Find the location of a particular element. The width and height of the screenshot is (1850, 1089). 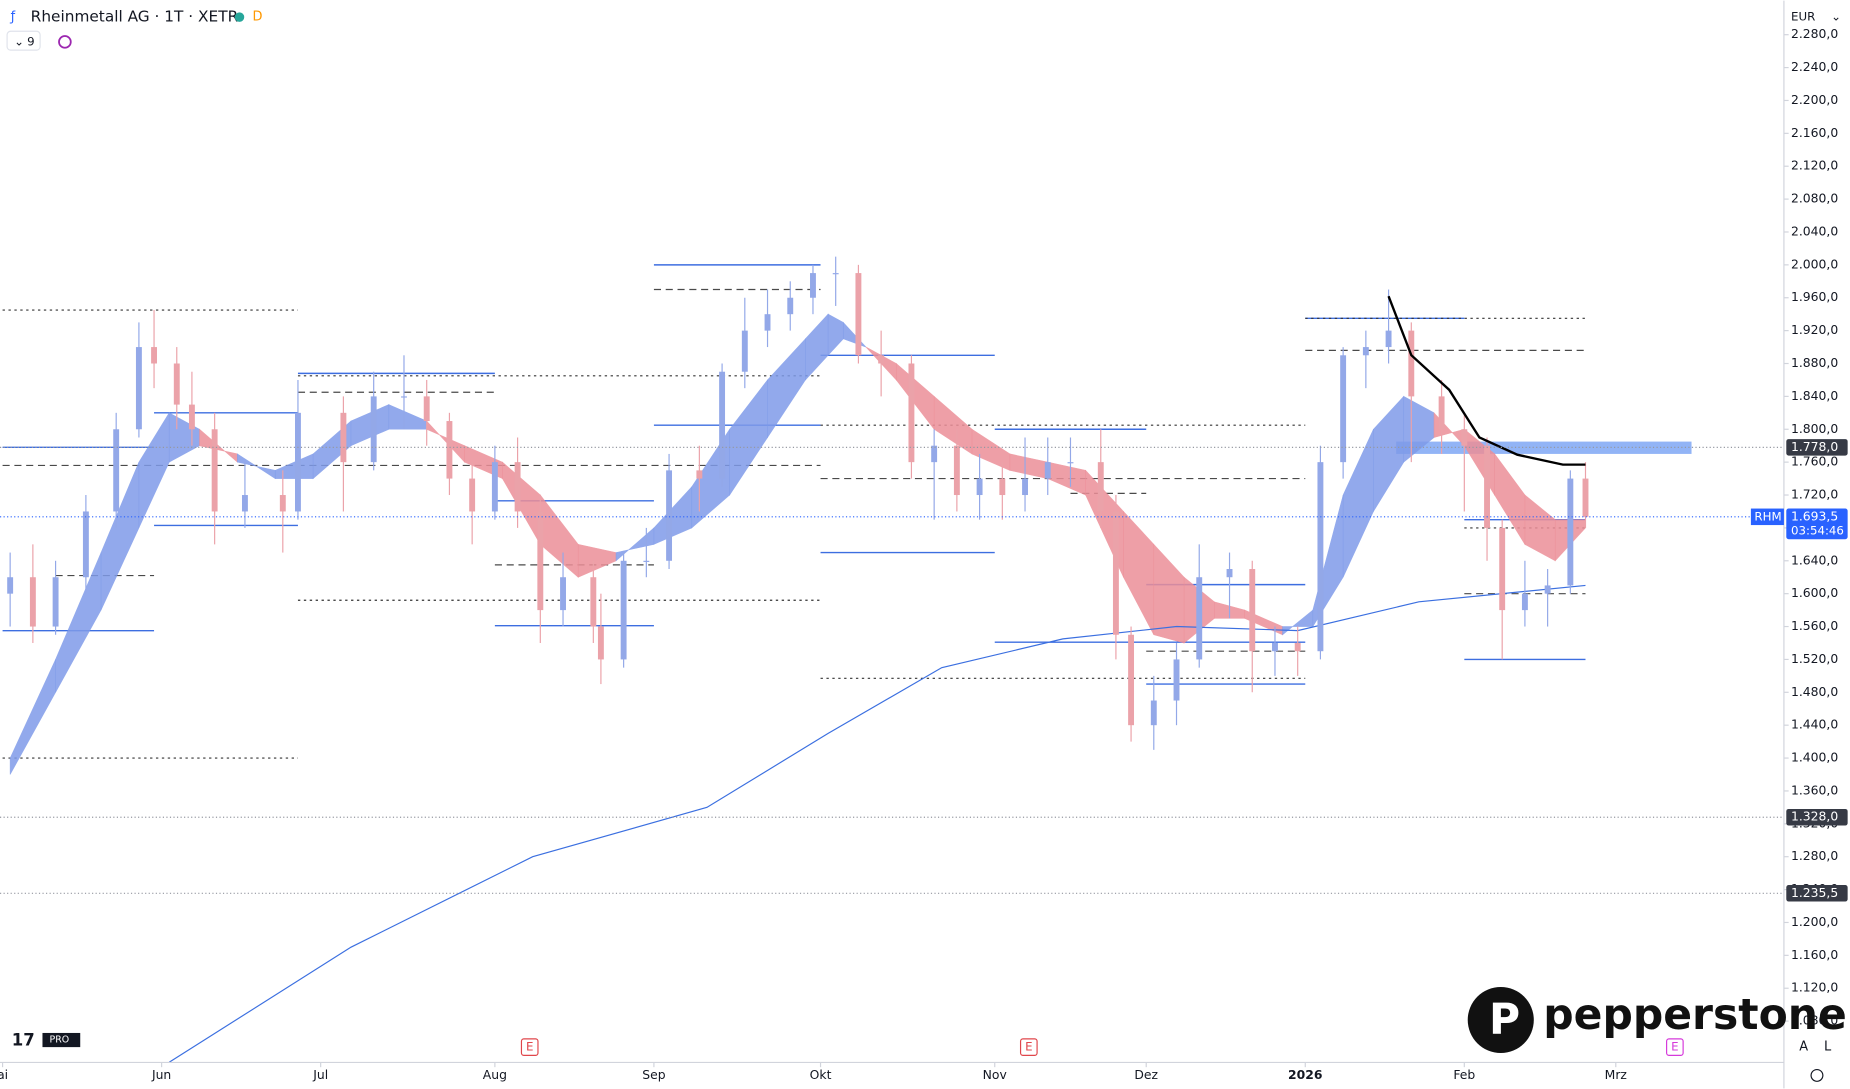

y-tick-label: 1.480,0 is located at coordinates (1814, 692).